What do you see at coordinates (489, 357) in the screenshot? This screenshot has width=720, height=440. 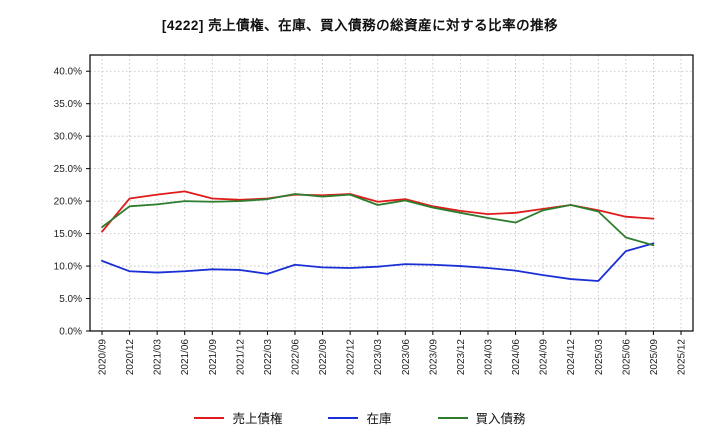 I see `x-tick-label: 2024/03` at bounding box center [489, 357].